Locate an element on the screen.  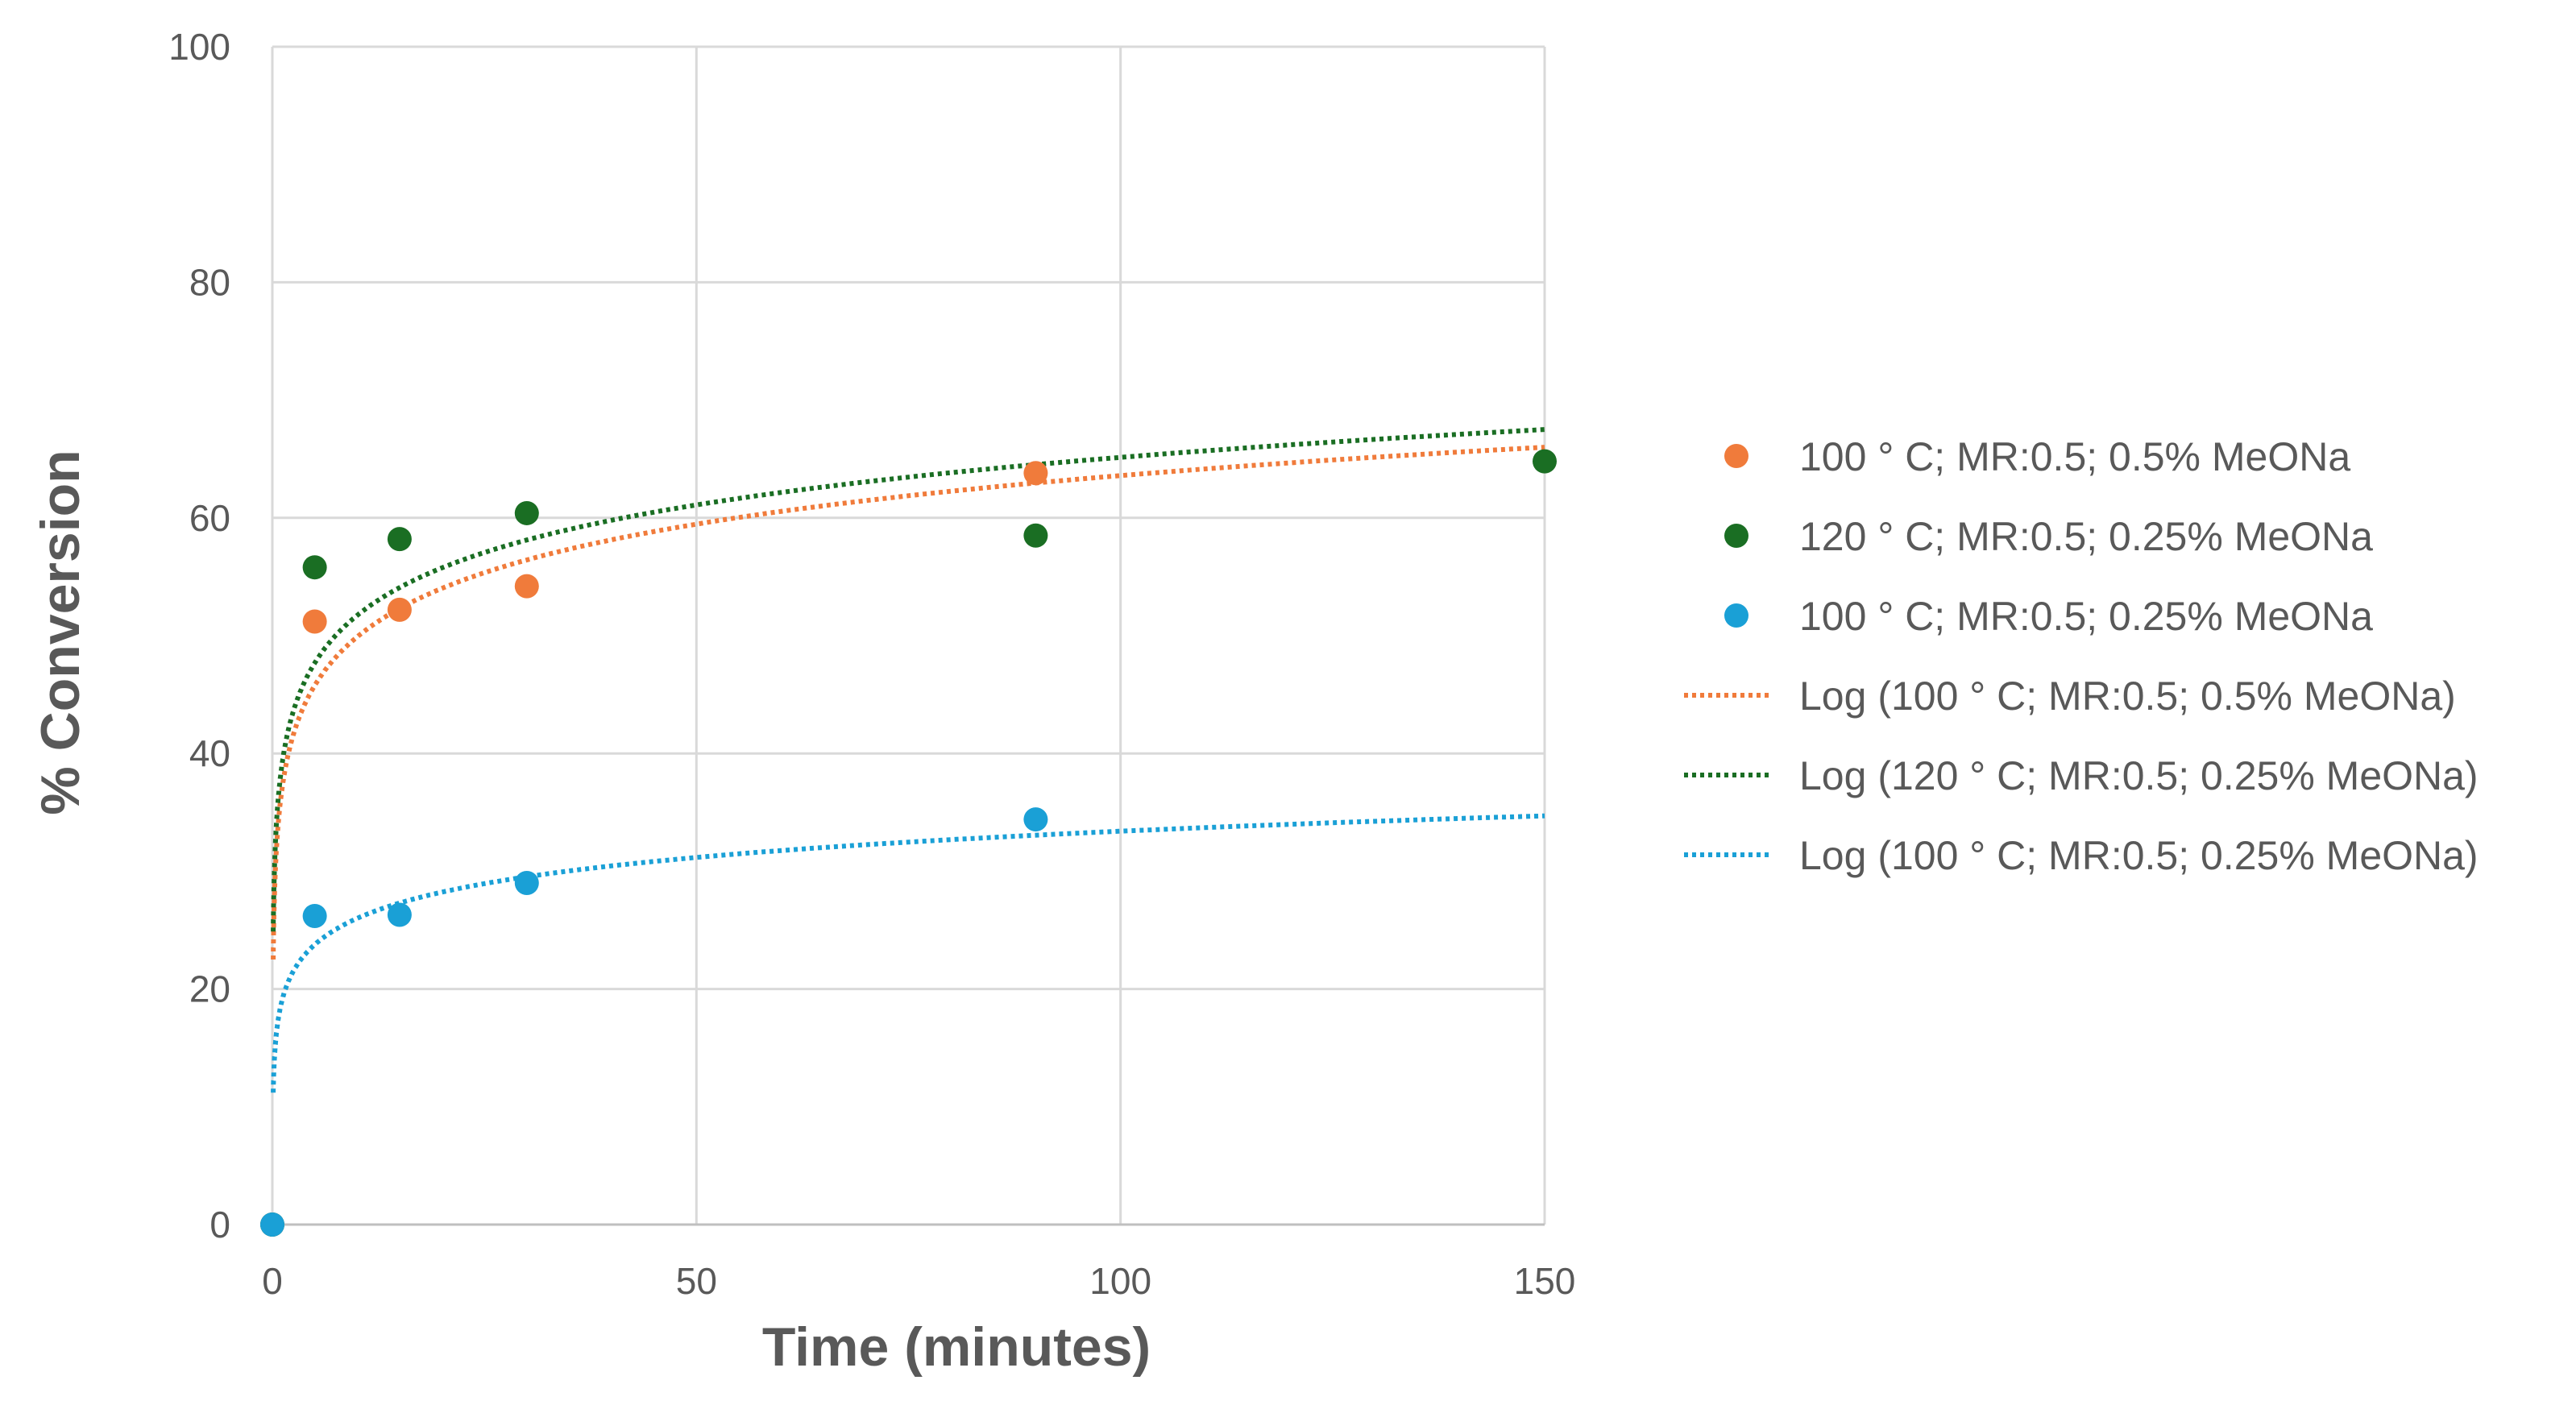
legend-label-trendline-3: Log (100 ° C; MR:0.5; 0.25% MeONa) is located at coordinates (2139, 855).